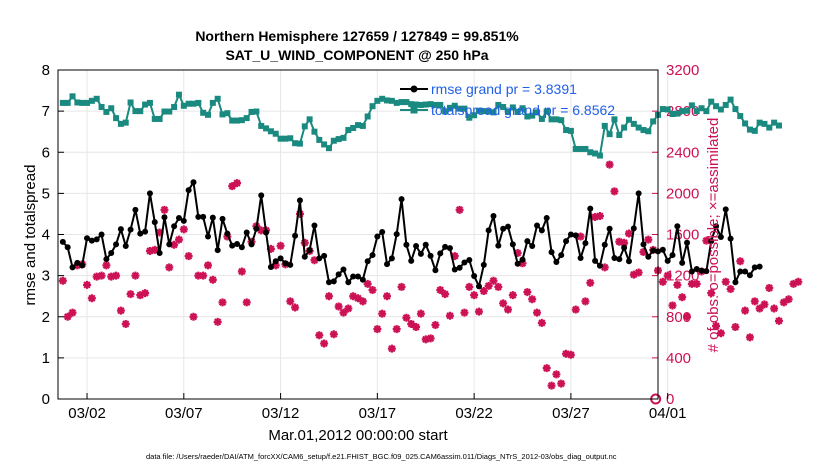  What do you see at coordinates (46, 276) in the screenshot?
I see `y-tick-label: 3` at bounding box center [46, 276].